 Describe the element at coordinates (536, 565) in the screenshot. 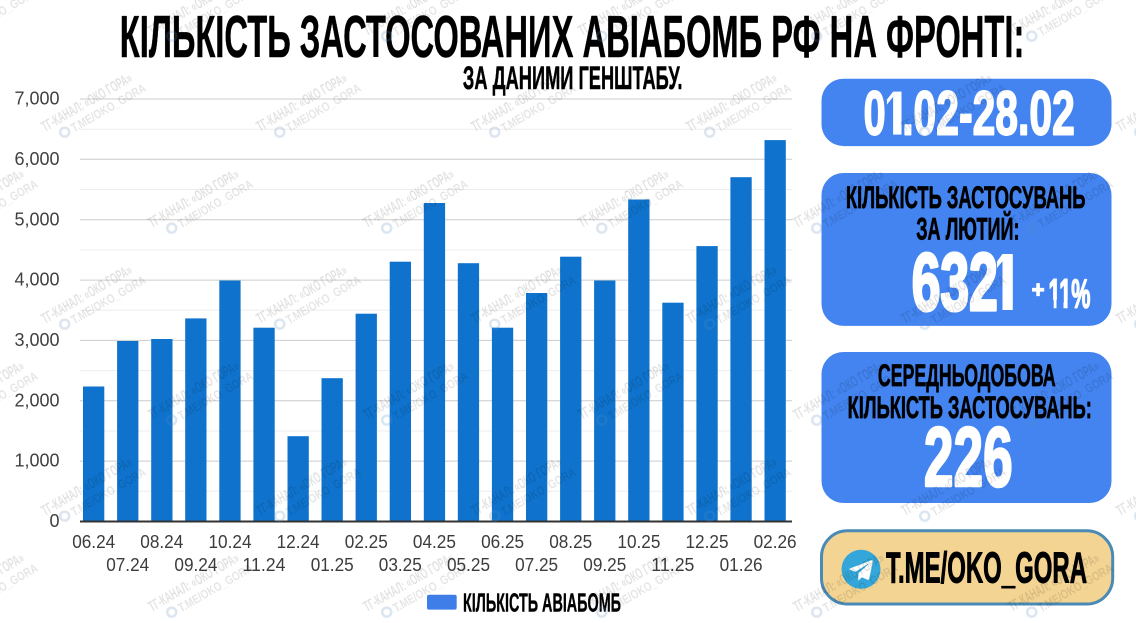

I see `svg-text: 07.25` at that location.